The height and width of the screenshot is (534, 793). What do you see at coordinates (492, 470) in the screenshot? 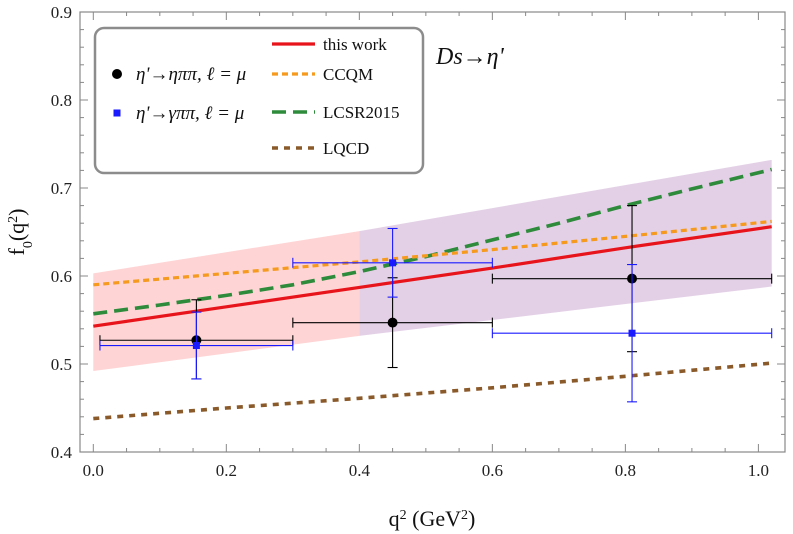
I see `x-tick-label: 0.6` at bounding box center [492, 470].